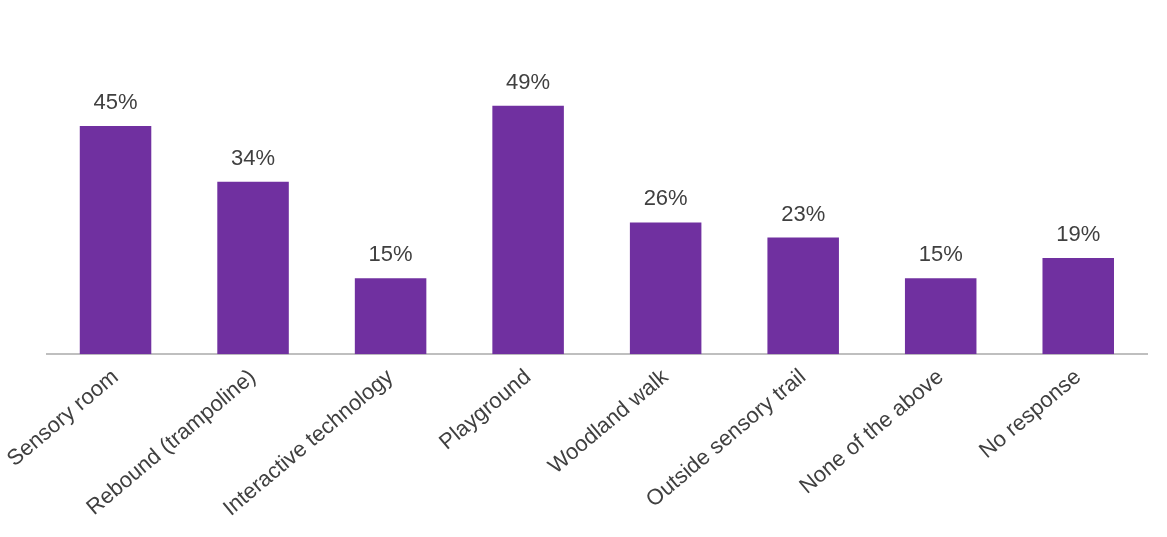 The width and height of the screenshot is (1167, 537). Describe the element at coordinates (665, 198) in the screenshot. I see `data-label: 26%` at that location.